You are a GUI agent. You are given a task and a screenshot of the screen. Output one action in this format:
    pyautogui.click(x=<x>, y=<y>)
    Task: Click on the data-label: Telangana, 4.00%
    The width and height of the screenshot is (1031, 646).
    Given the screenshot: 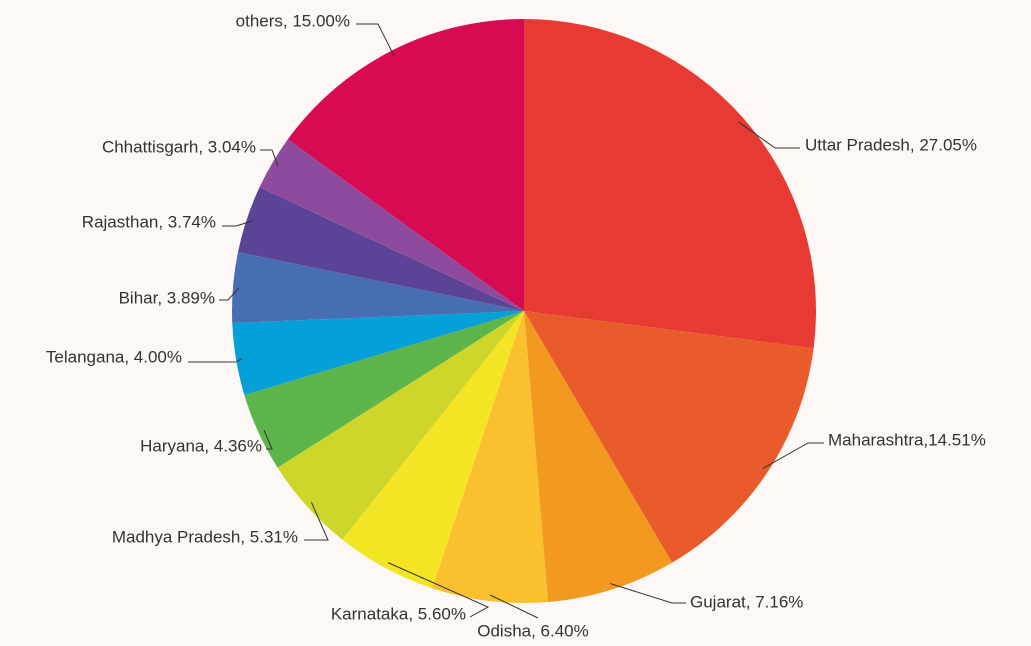 What is the action you would take?
    pyautogui.click(x=114, y=356)
    